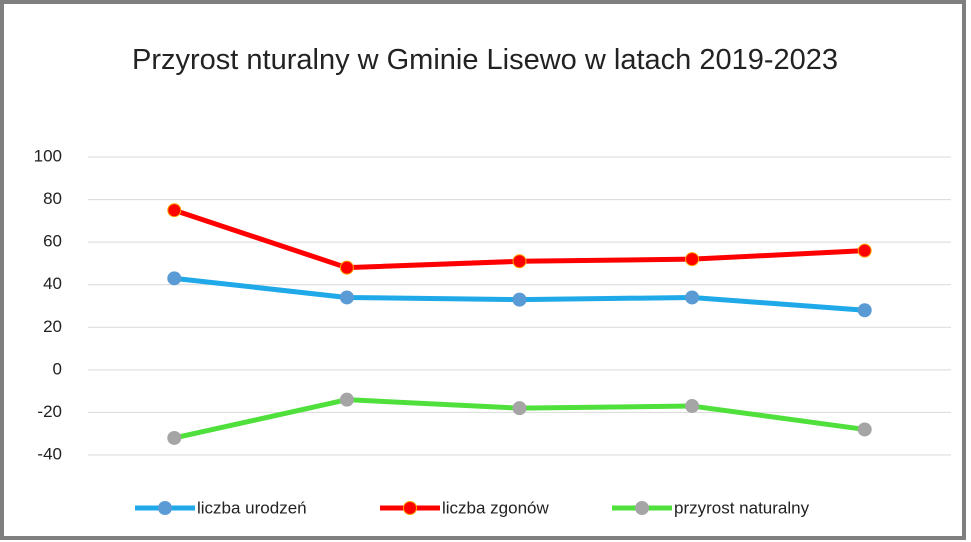 The height and width of the screenshot is (542, 971). Describe the element at coordinates (57, 368) in the screenshot. I see `y-tick-label: 0` at that location.